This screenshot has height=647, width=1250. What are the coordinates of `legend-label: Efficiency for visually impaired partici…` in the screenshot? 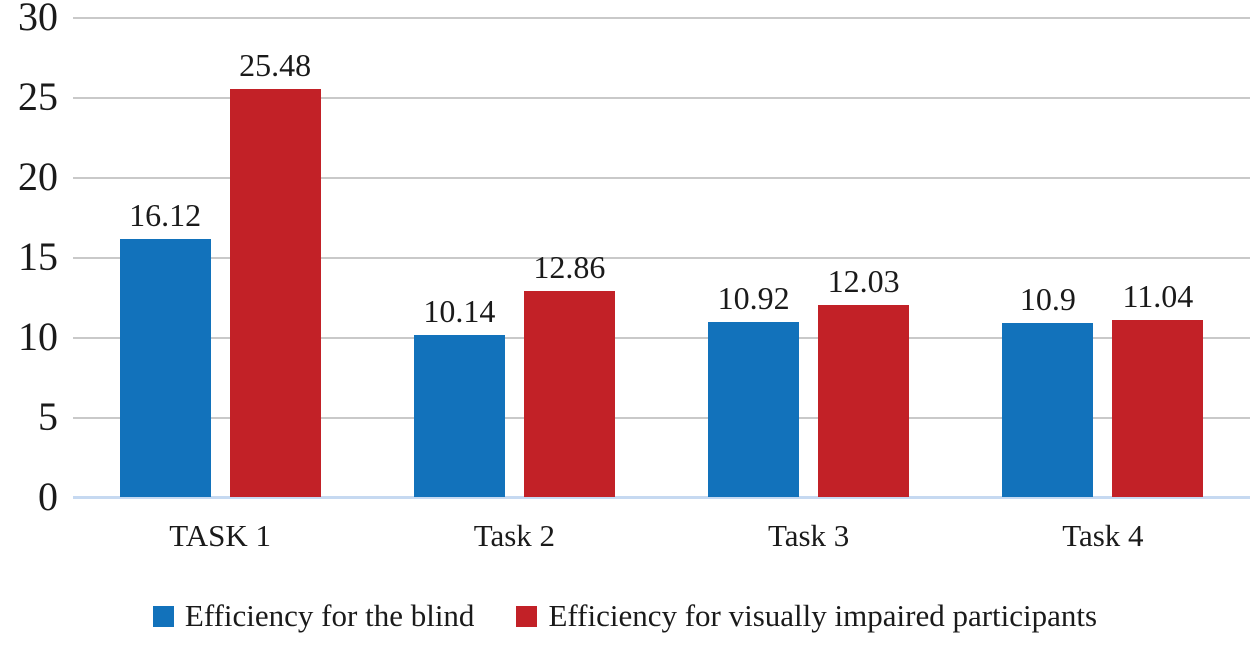 It's located at (823, 615).